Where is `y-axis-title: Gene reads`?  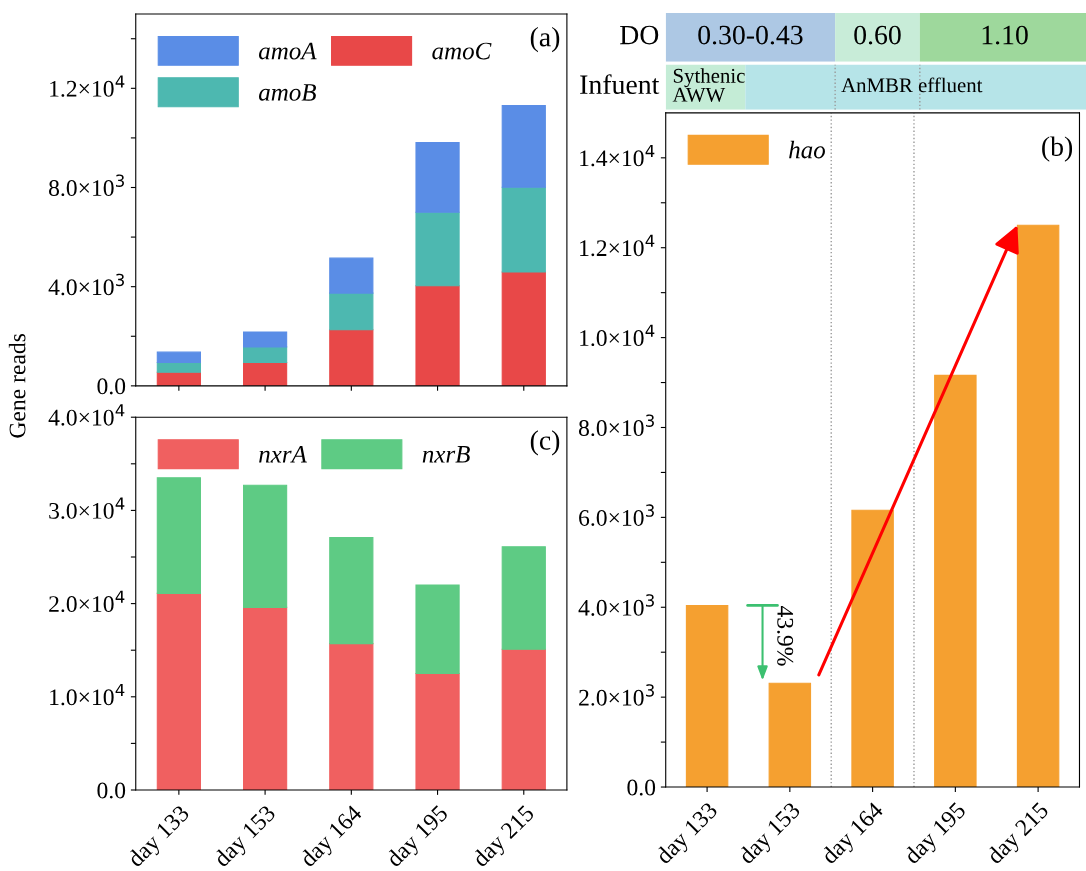 y-axis-title: Gene reads is located at coordinates (17, 385).